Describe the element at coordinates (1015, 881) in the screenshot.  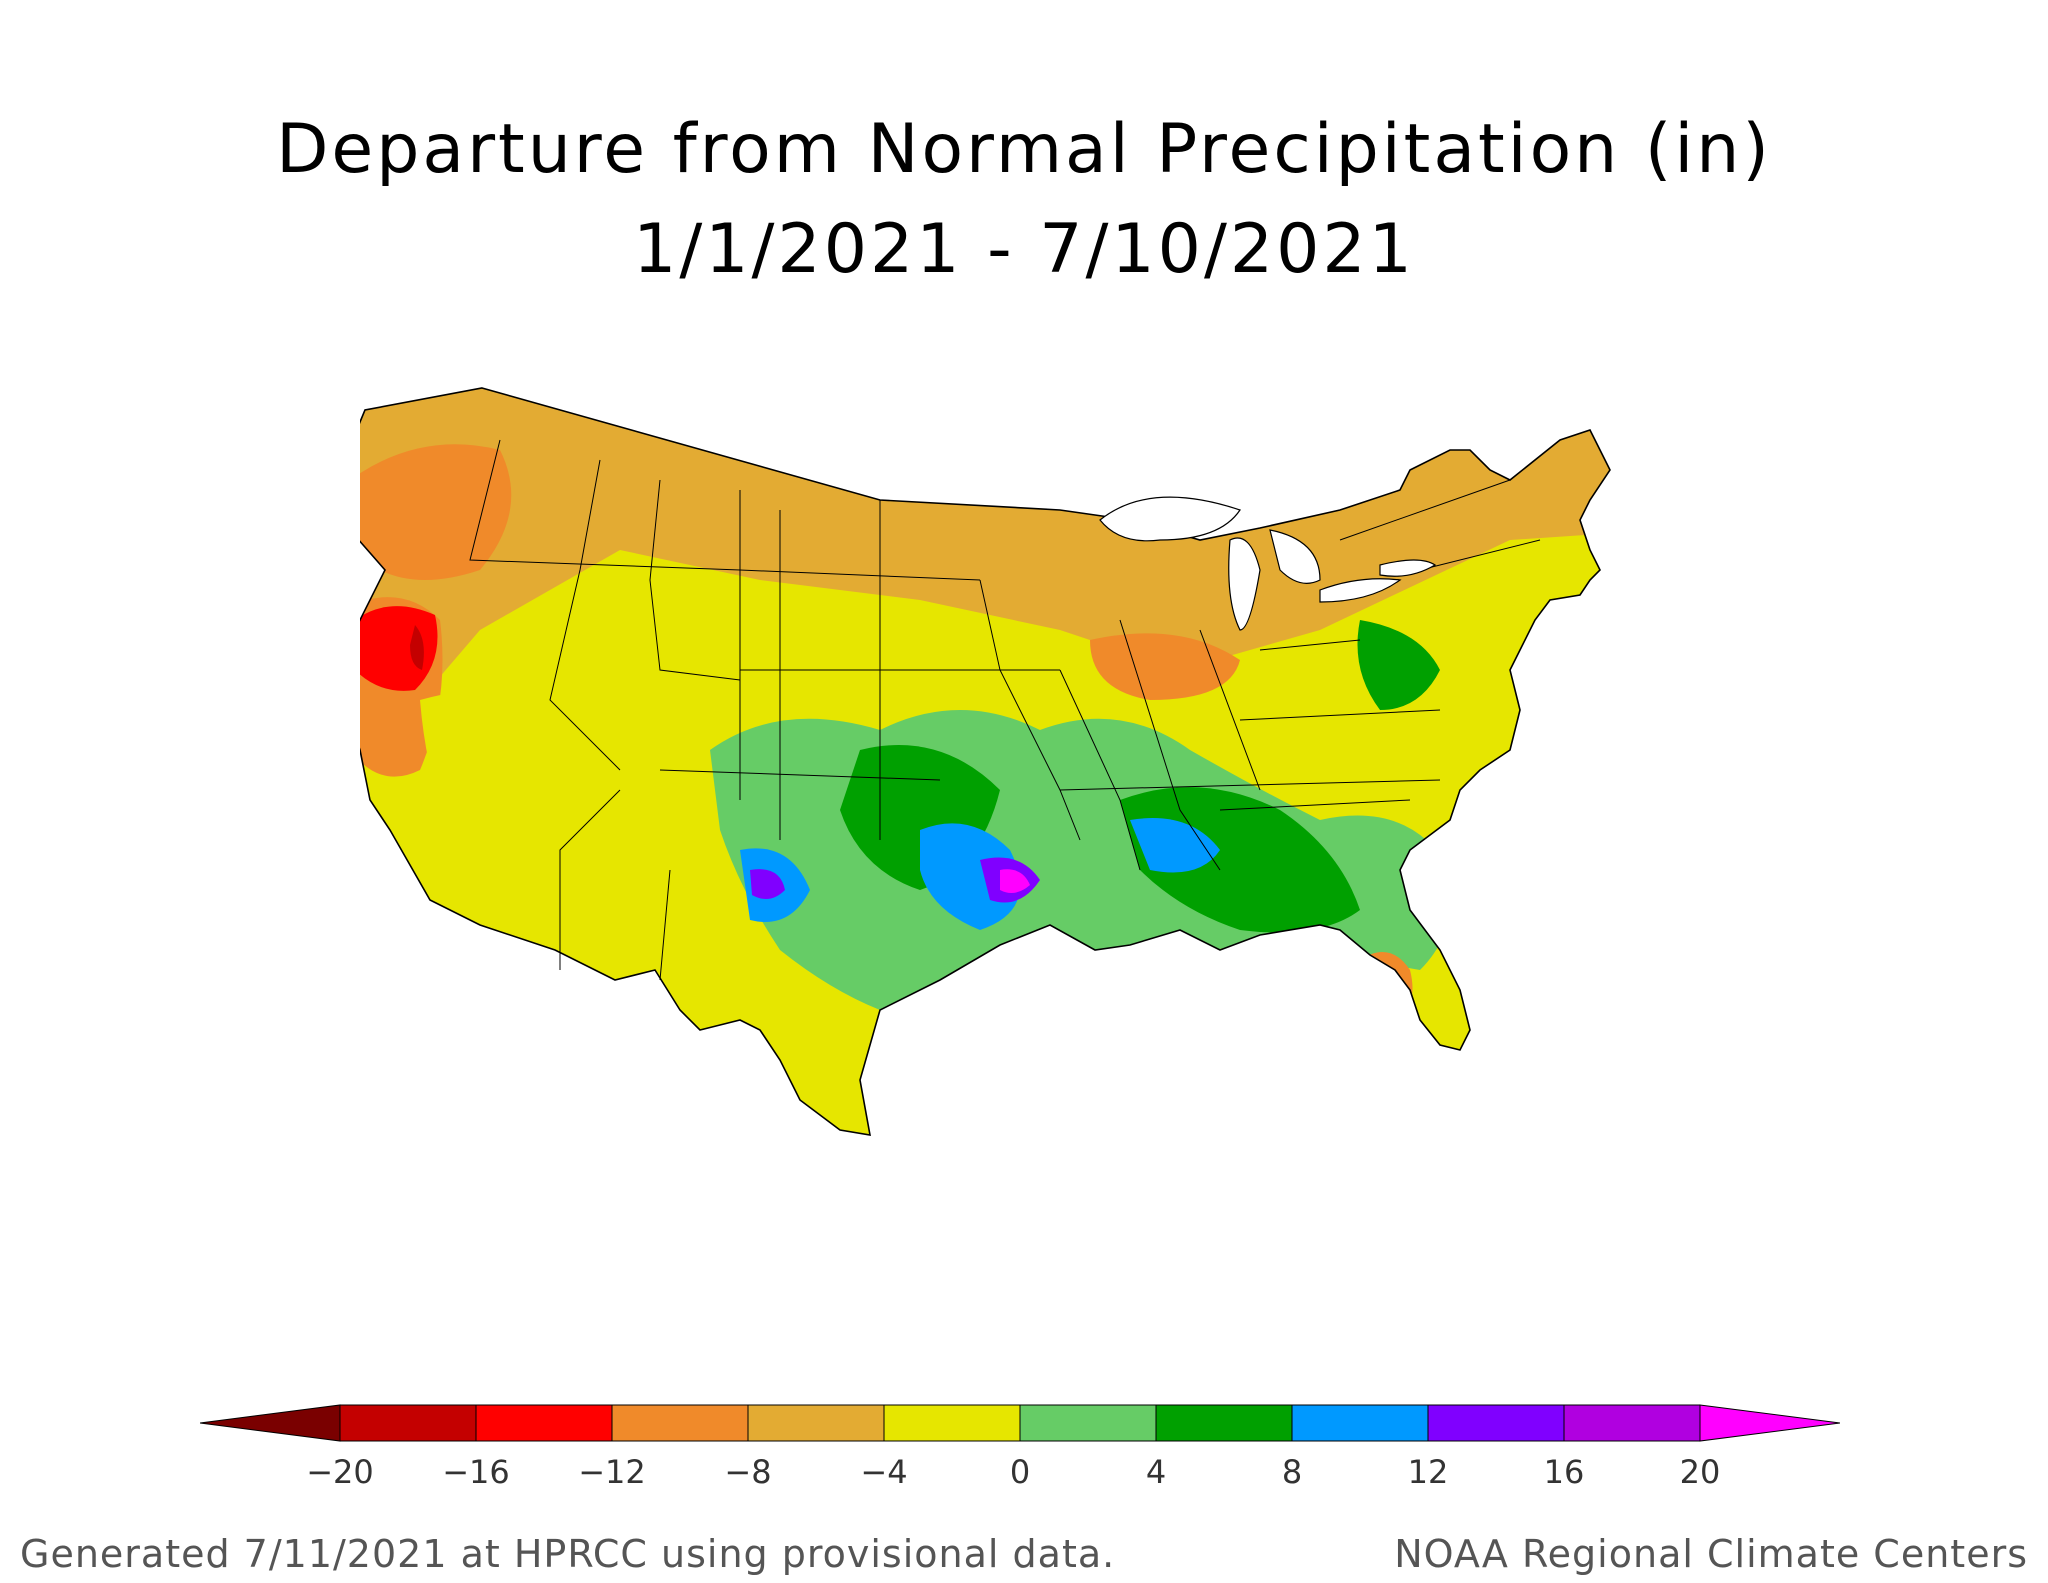
I see `magenta-louisiana` at that location.